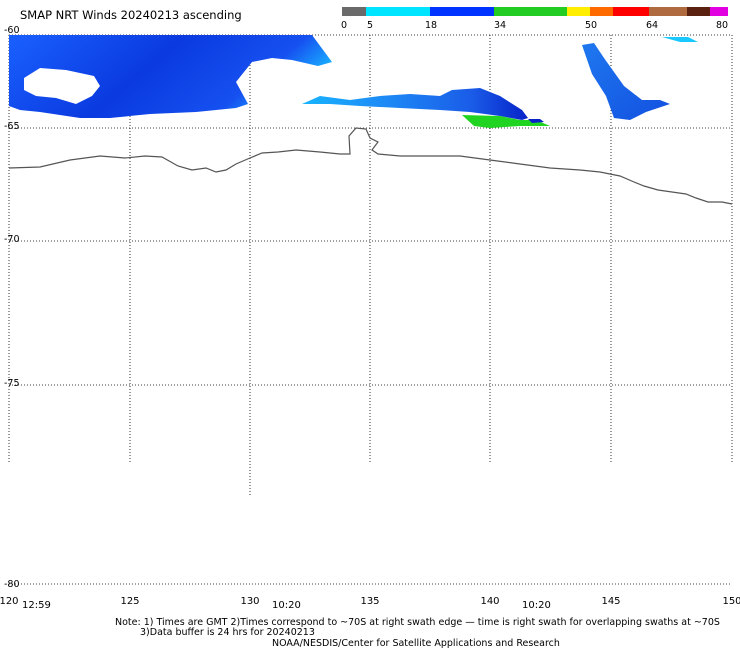 The width and height of the screenshot is (740, 650). What do you see at coordinates (344, 25) in the screenshot?
I see `colorbar-label-0: 0` at bounding box center [344, 25].